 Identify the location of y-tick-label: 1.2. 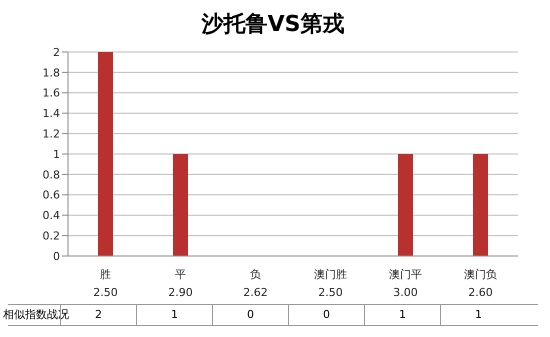
(51, 134).